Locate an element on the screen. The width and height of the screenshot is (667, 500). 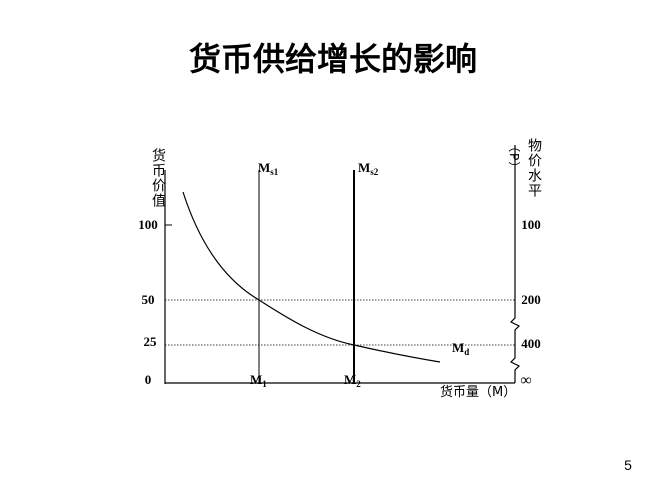
right-axis-label: 物价水平 is located at coordinates (534, 168).